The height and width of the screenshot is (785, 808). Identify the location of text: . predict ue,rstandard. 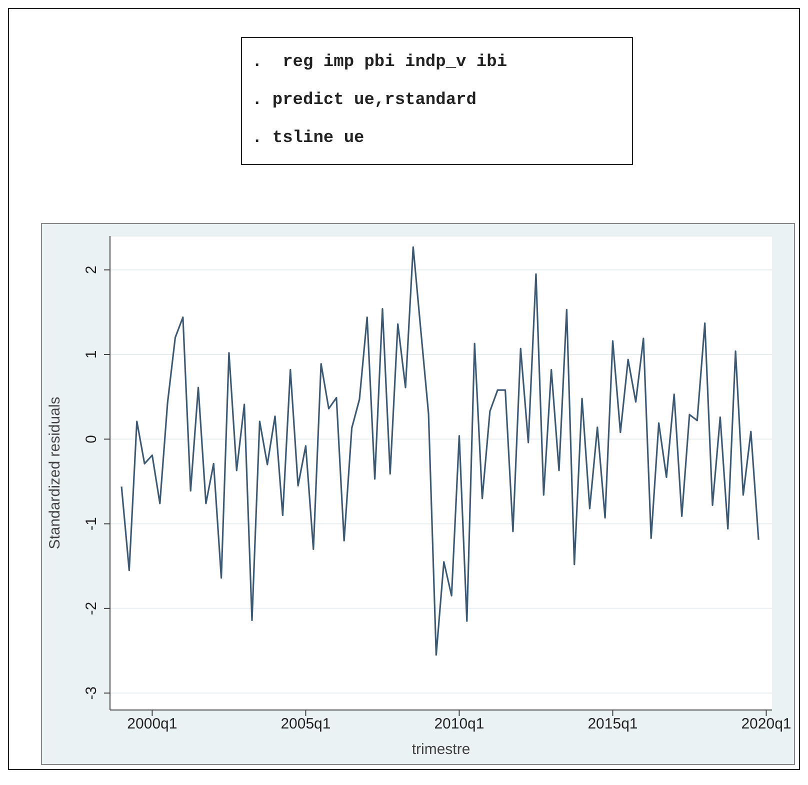
(365, 101).